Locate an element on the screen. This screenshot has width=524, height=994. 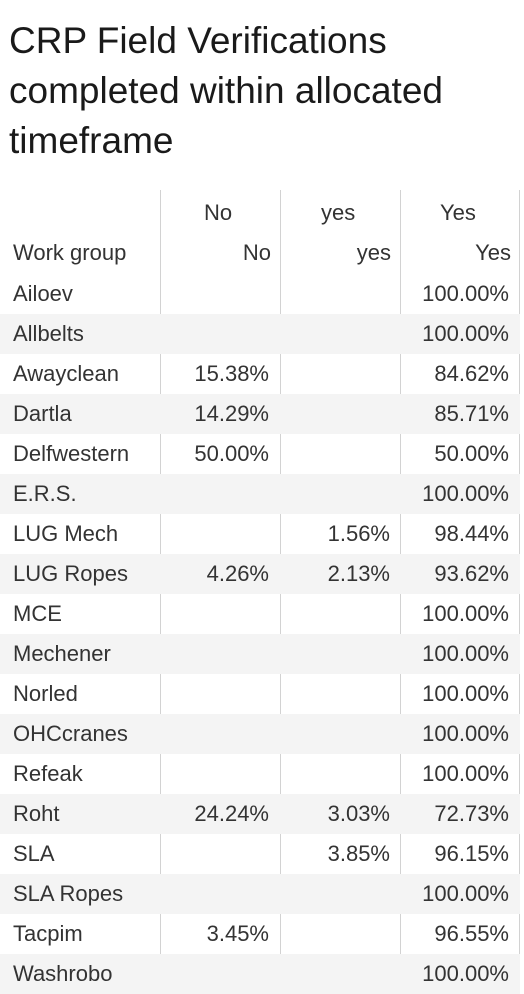
column-header-bottom: yes is located at coordinates (373, 252).